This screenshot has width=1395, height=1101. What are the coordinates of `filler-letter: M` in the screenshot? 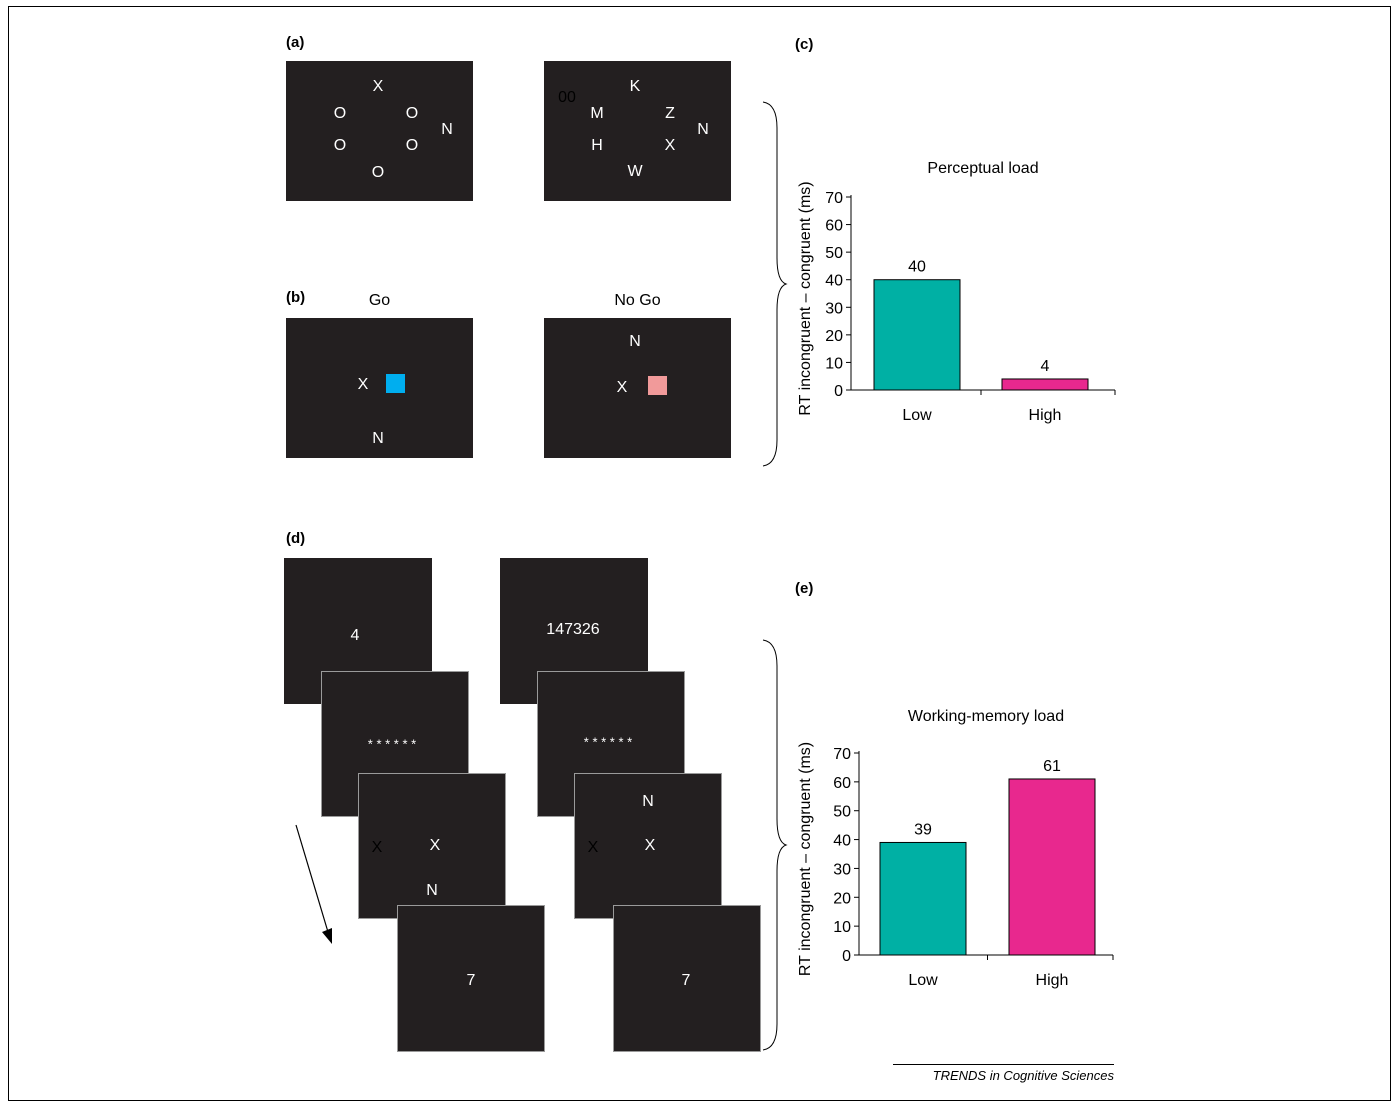 It's located at (597, 113).